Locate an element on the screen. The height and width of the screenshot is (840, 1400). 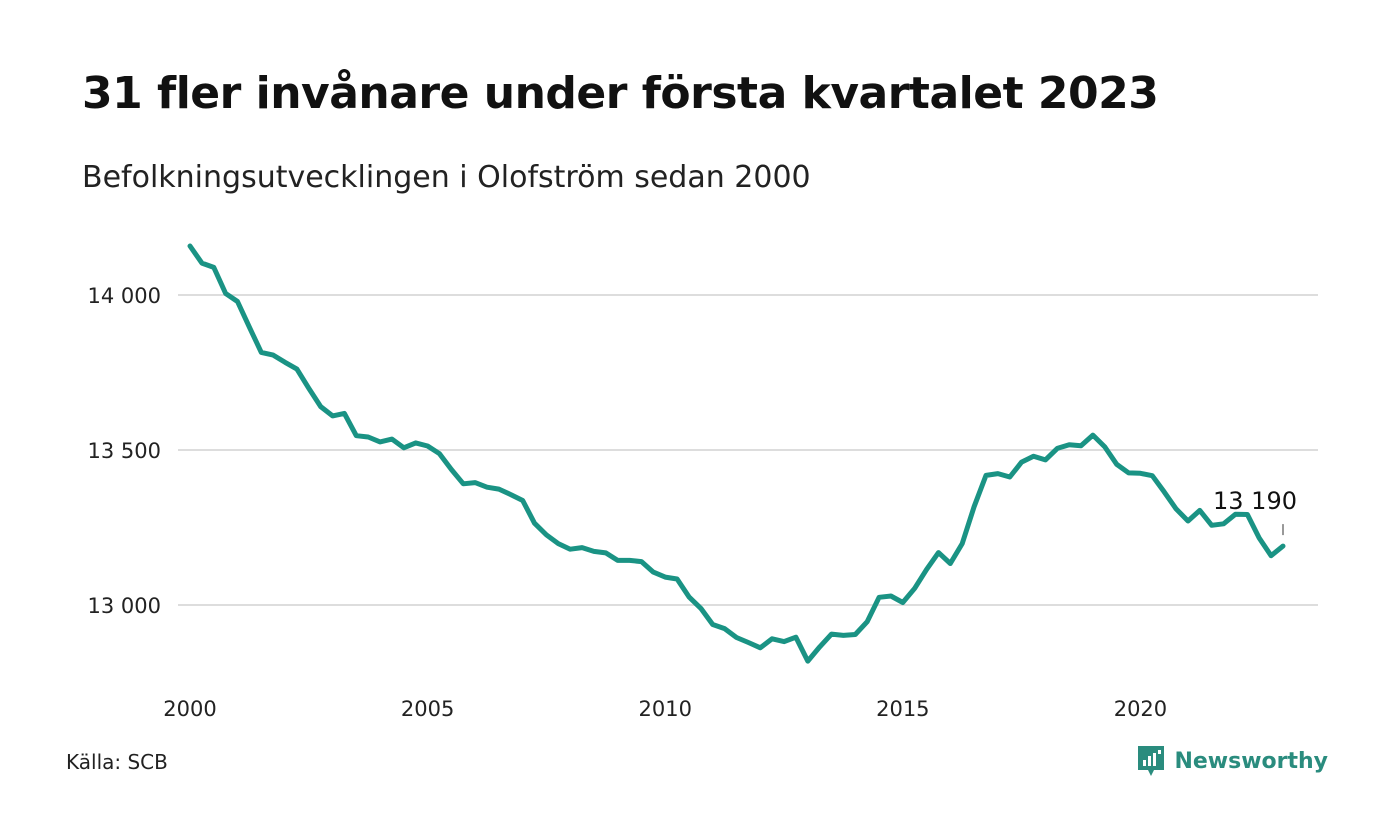
newsworthy-logo: Newsworthy is located at coordinates (1232, 761).